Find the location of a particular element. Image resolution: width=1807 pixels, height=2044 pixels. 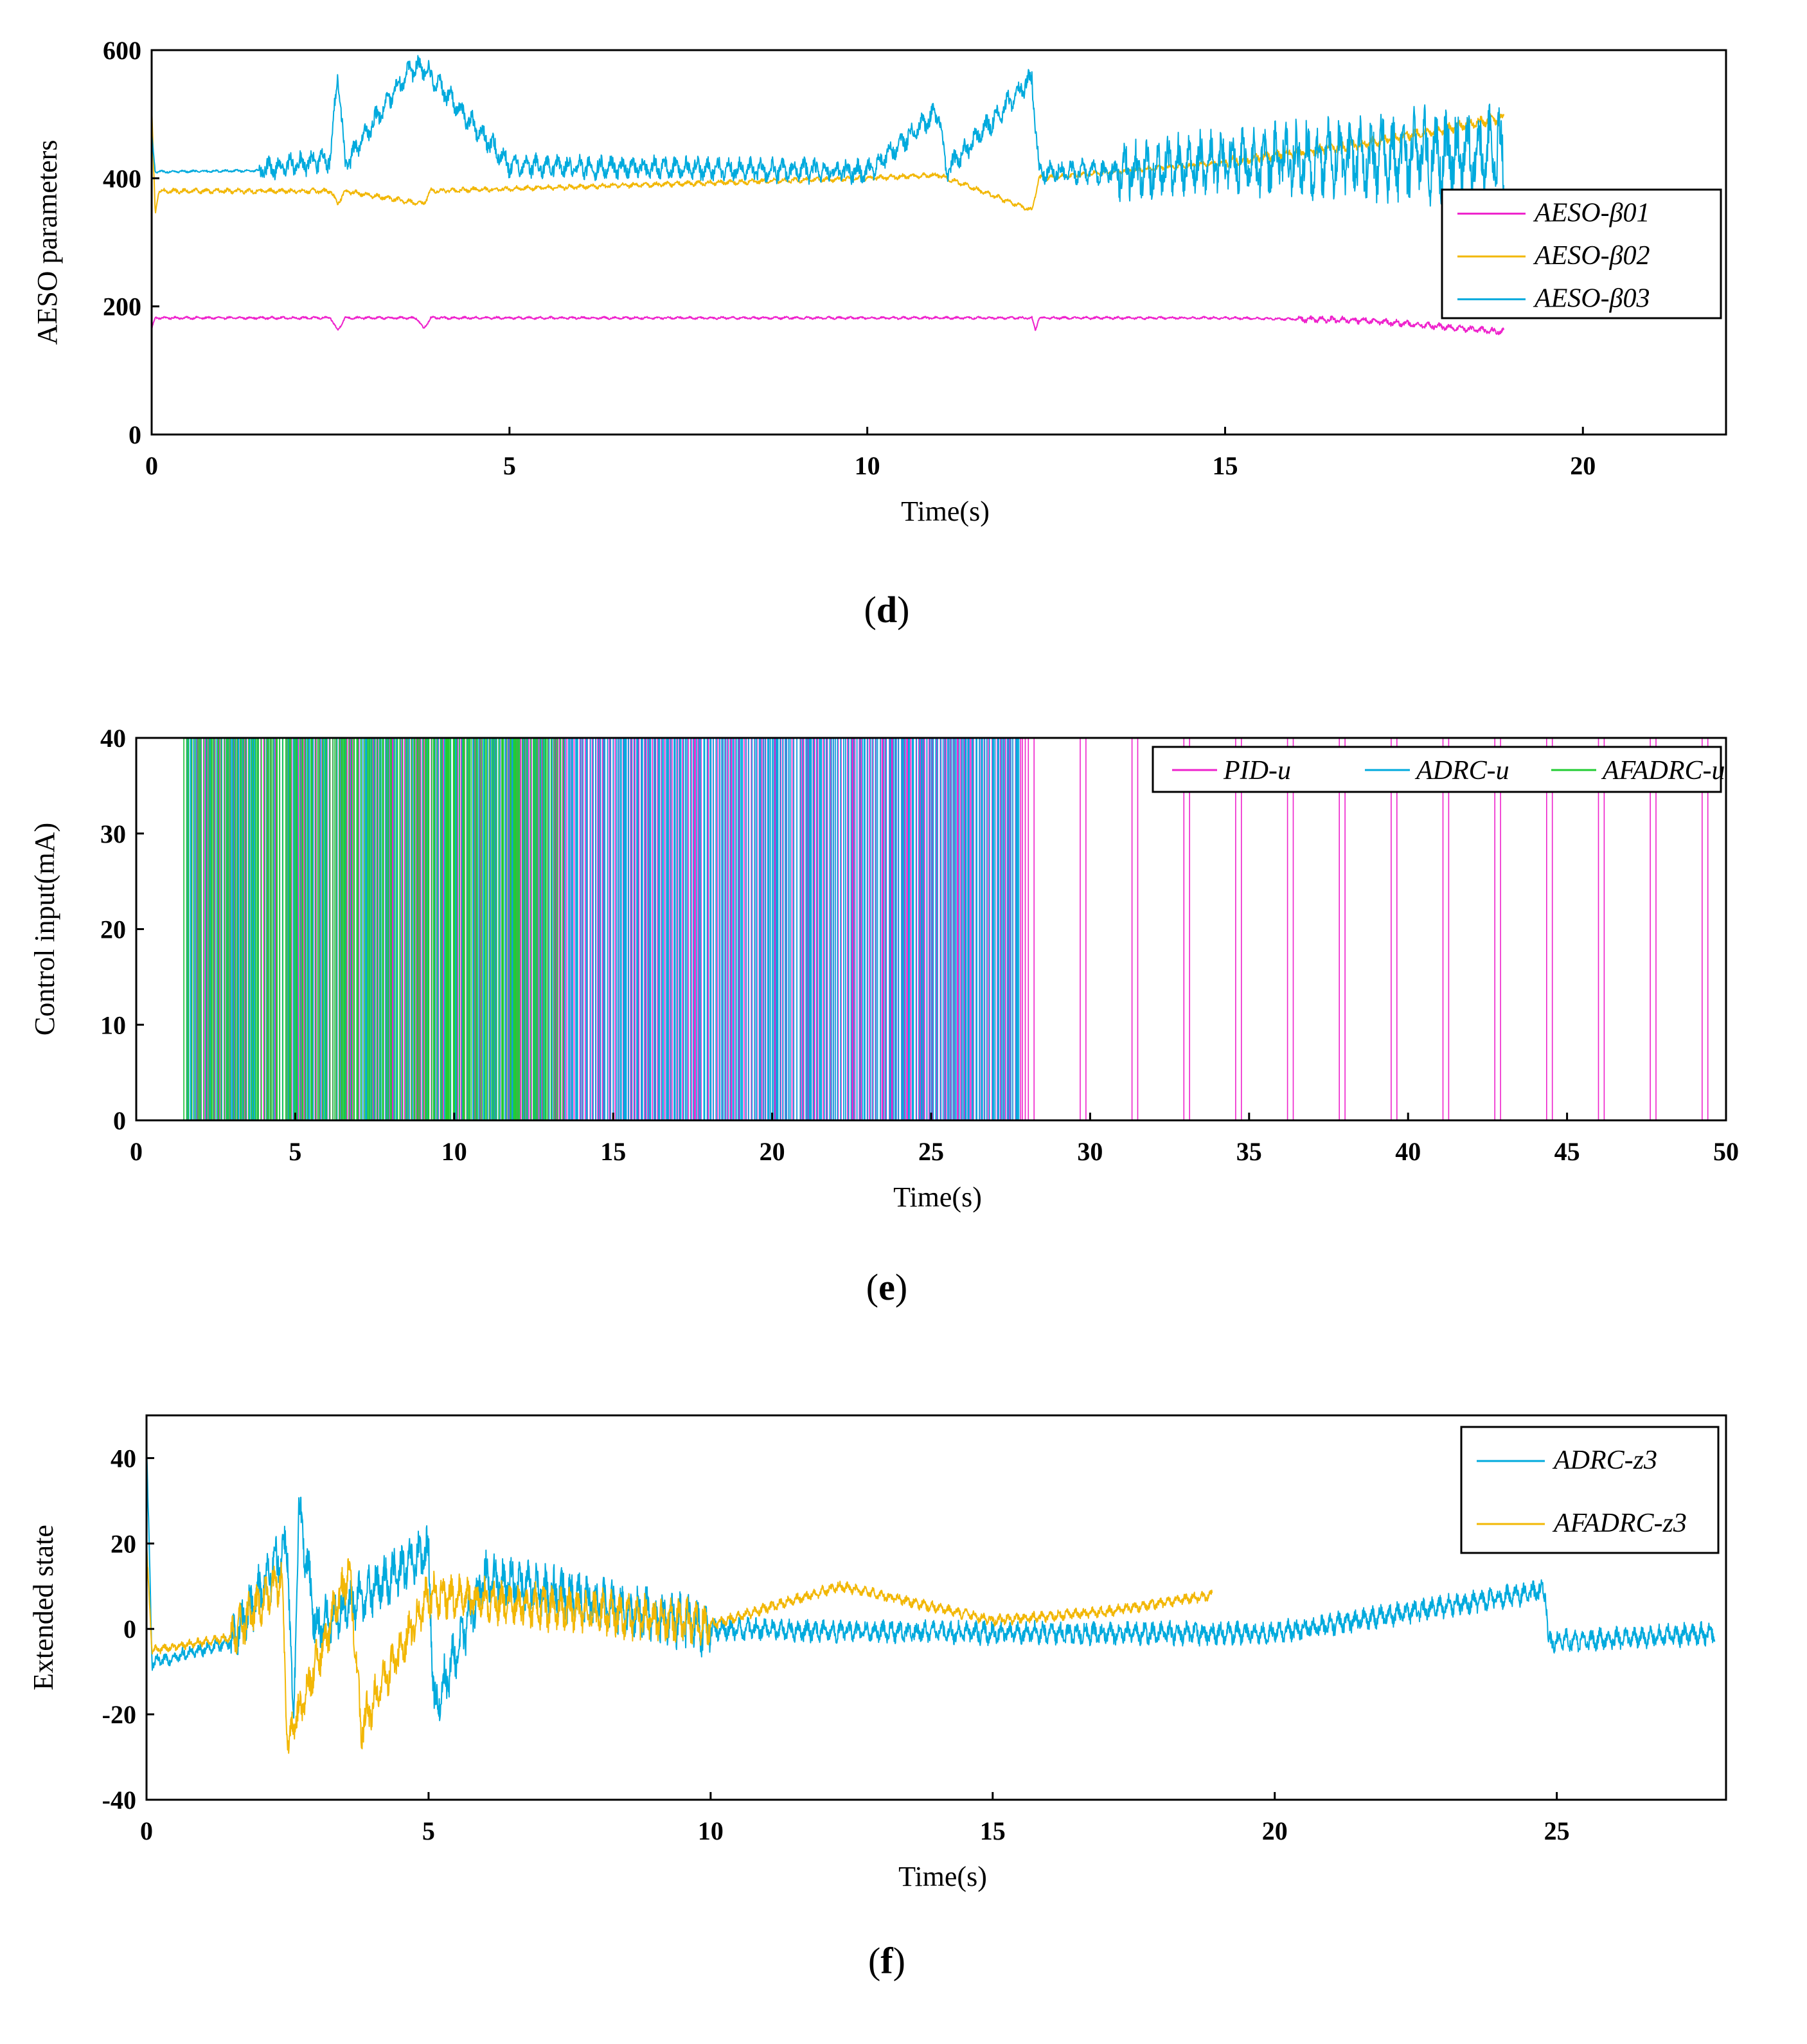

y-tick-label: 400 is located at coordinates (122, 178).